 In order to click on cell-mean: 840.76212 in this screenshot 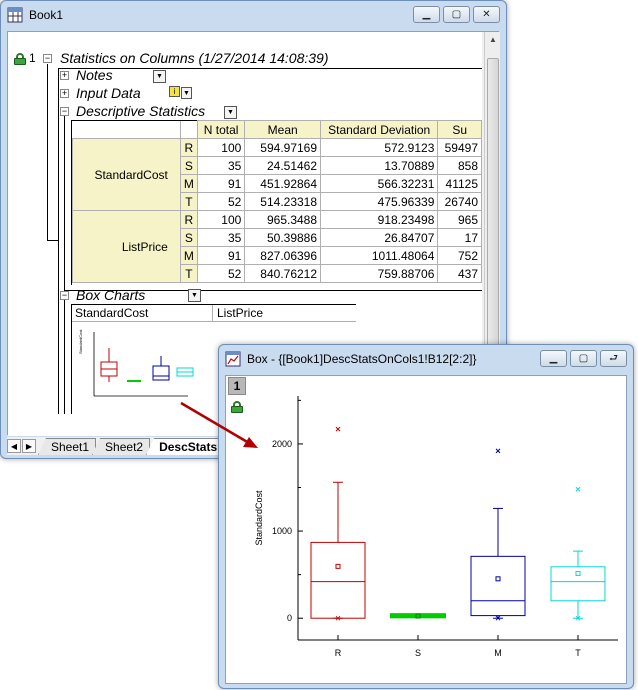, I will do `click(283, 273)`.